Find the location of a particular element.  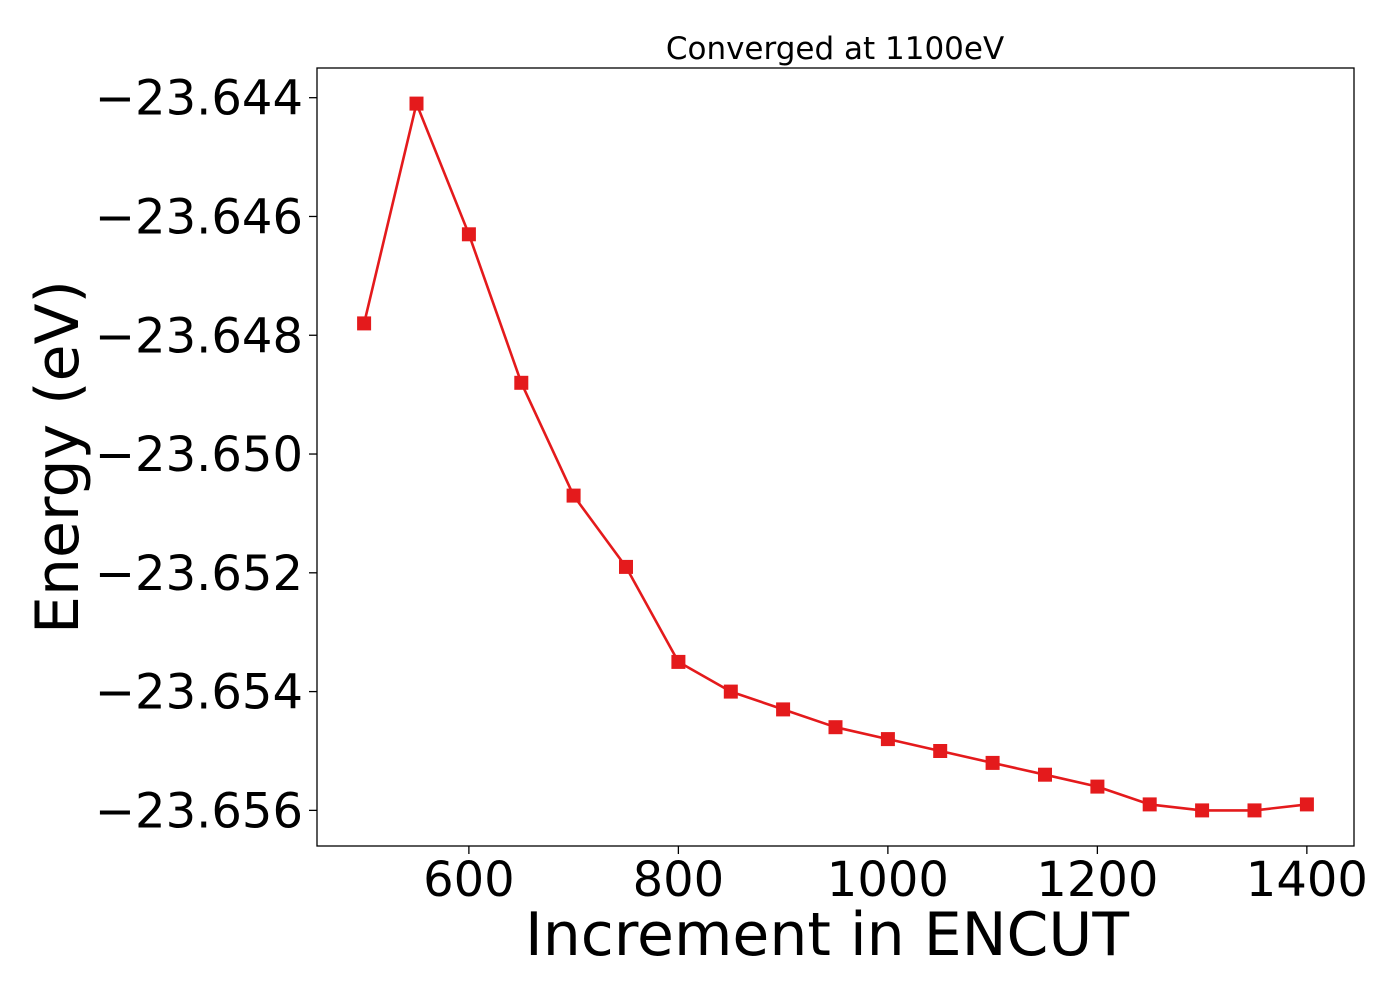

y-tick-label: −23.650 is located at coordinates (199, 455).